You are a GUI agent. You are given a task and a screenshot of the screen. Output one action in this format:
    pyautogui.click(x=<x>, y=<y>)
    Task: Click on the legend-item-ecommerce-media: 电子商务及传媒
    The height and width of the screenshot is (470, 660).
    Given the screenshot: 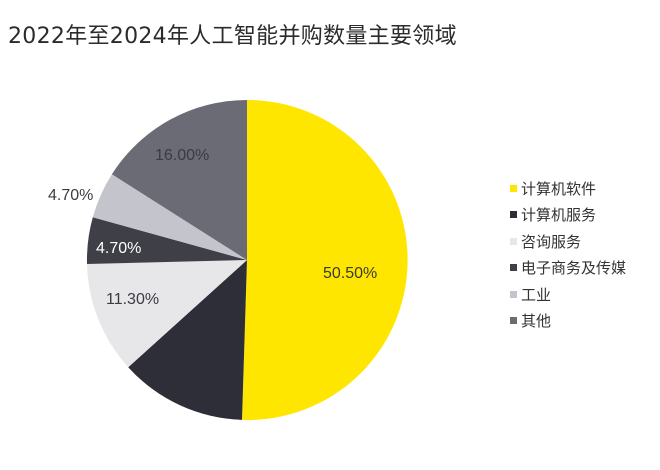 What is the action you would take?
    pyautogui.click(x=568, y=268)
    